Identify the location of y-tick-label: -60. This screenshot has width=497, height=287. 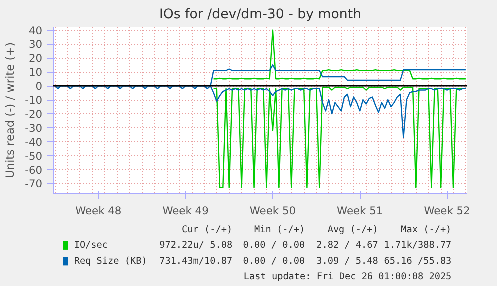
(34, 170).